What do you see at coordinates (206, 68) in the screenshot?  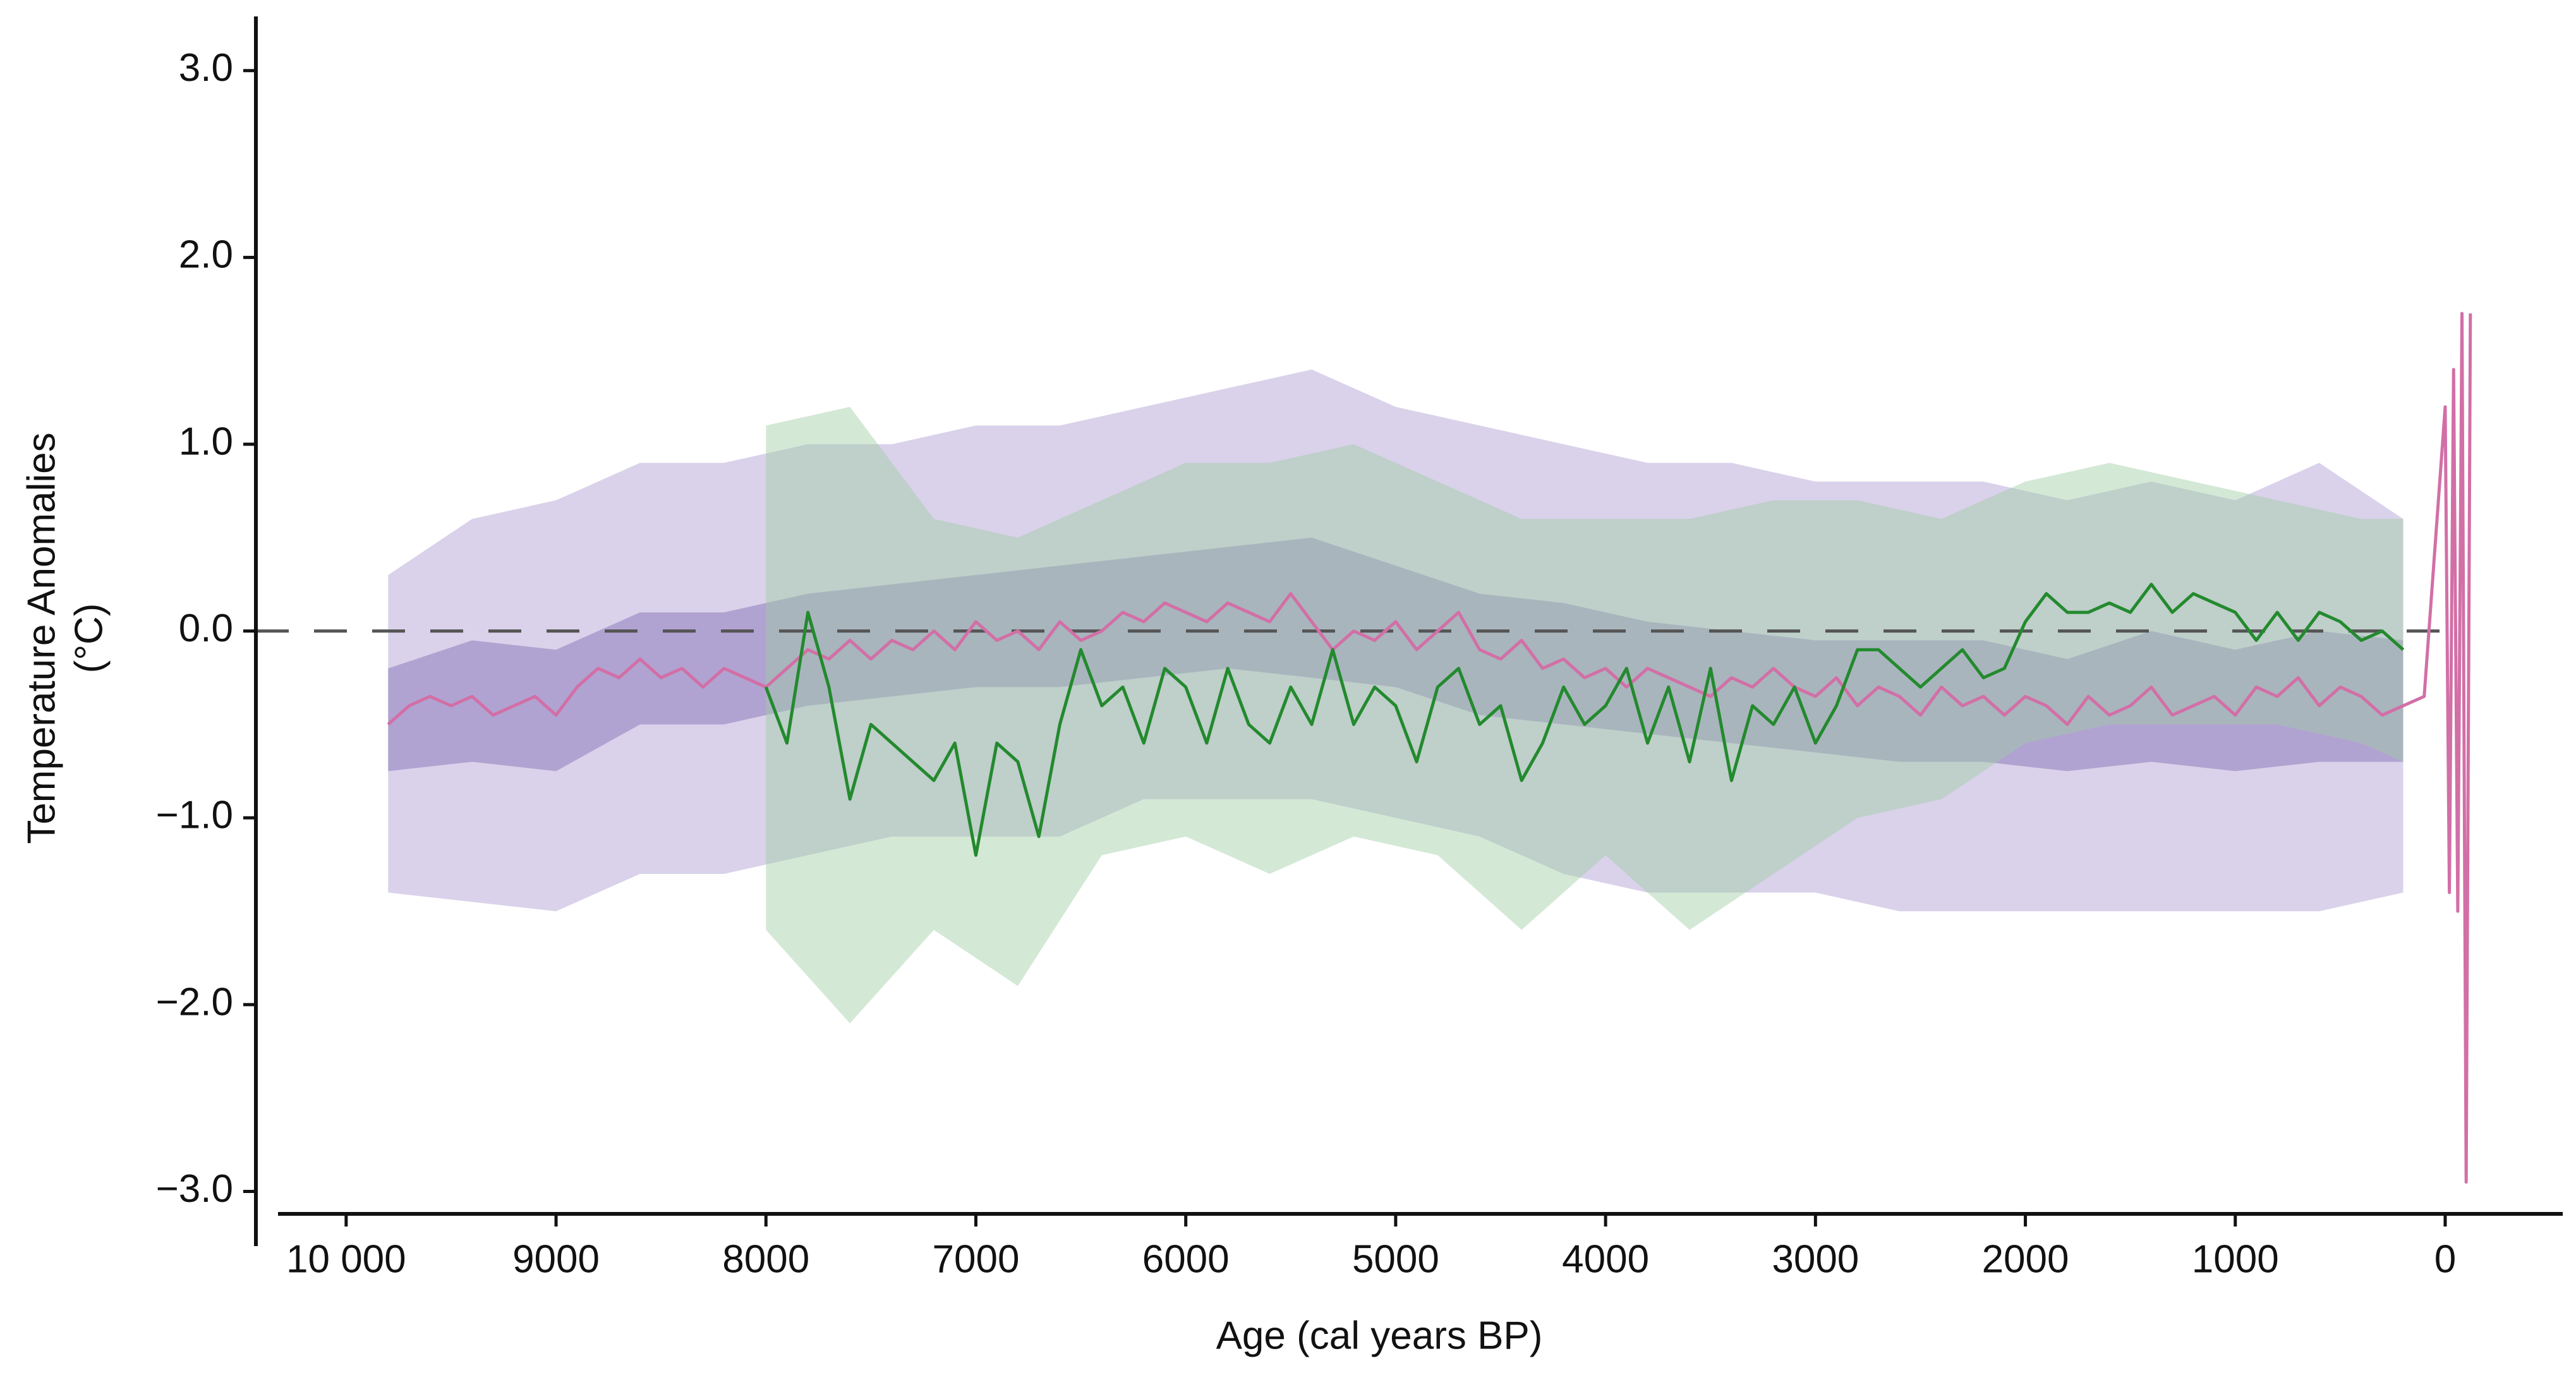 I see `y-tick-label: 3.0` at bounding box center [206, 68].